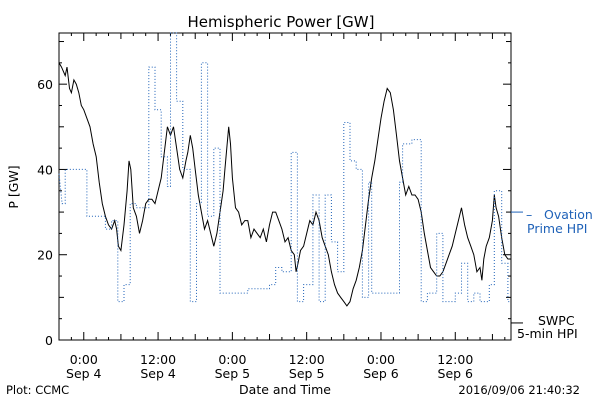 The height and width of the screenshot is (400, 600). Describe the element at coordinates (37, 390) in the screenshot. I see `footer-credit: Plot: CCMC` at that location.